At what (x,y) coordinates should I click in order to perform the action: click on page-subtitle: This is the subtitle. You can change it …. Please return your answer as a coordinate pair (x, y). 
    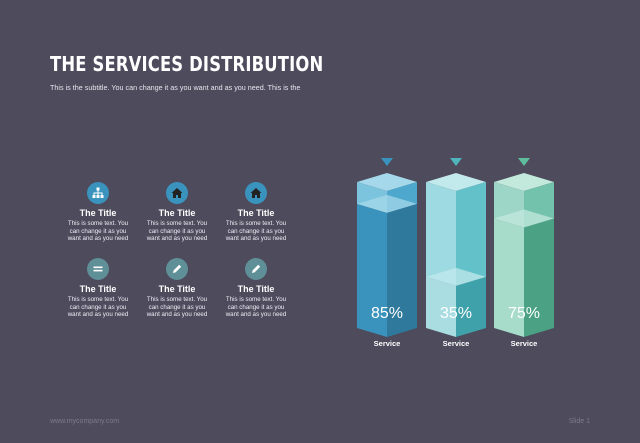
    Looking at the image, I should click on (175, 87).